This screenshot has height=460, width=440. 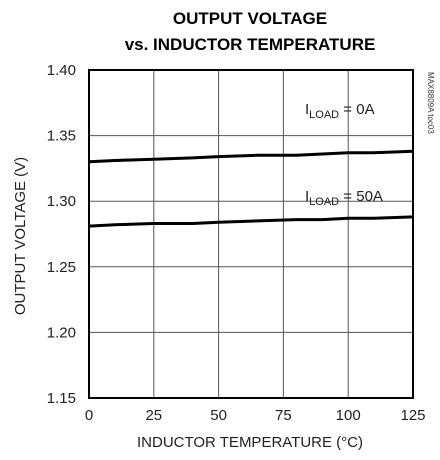 What do you see at coordinates (324, 202) in the screenshot?
I see `series-label-1-sub: LOAD` at bounding box center [324, 202].